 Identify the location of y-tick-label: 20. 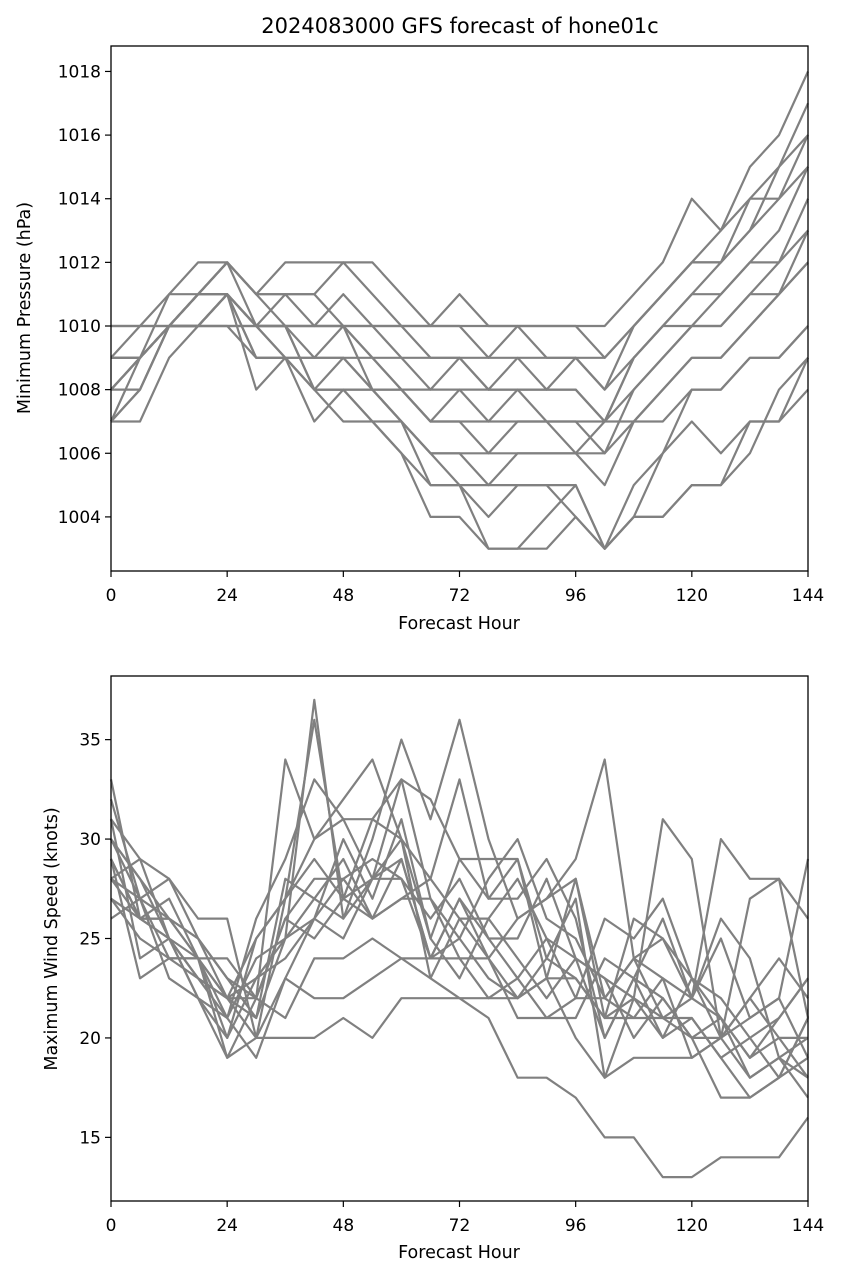
(90, 1039).